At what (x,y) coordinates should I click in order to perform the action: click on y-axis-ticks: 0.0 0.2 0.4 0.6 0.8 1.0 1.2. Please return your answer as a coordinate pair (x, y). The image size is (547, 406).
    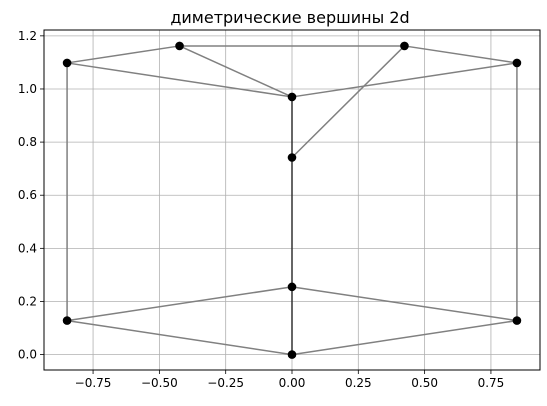
    Looking at the image, I should click on (31, 195).